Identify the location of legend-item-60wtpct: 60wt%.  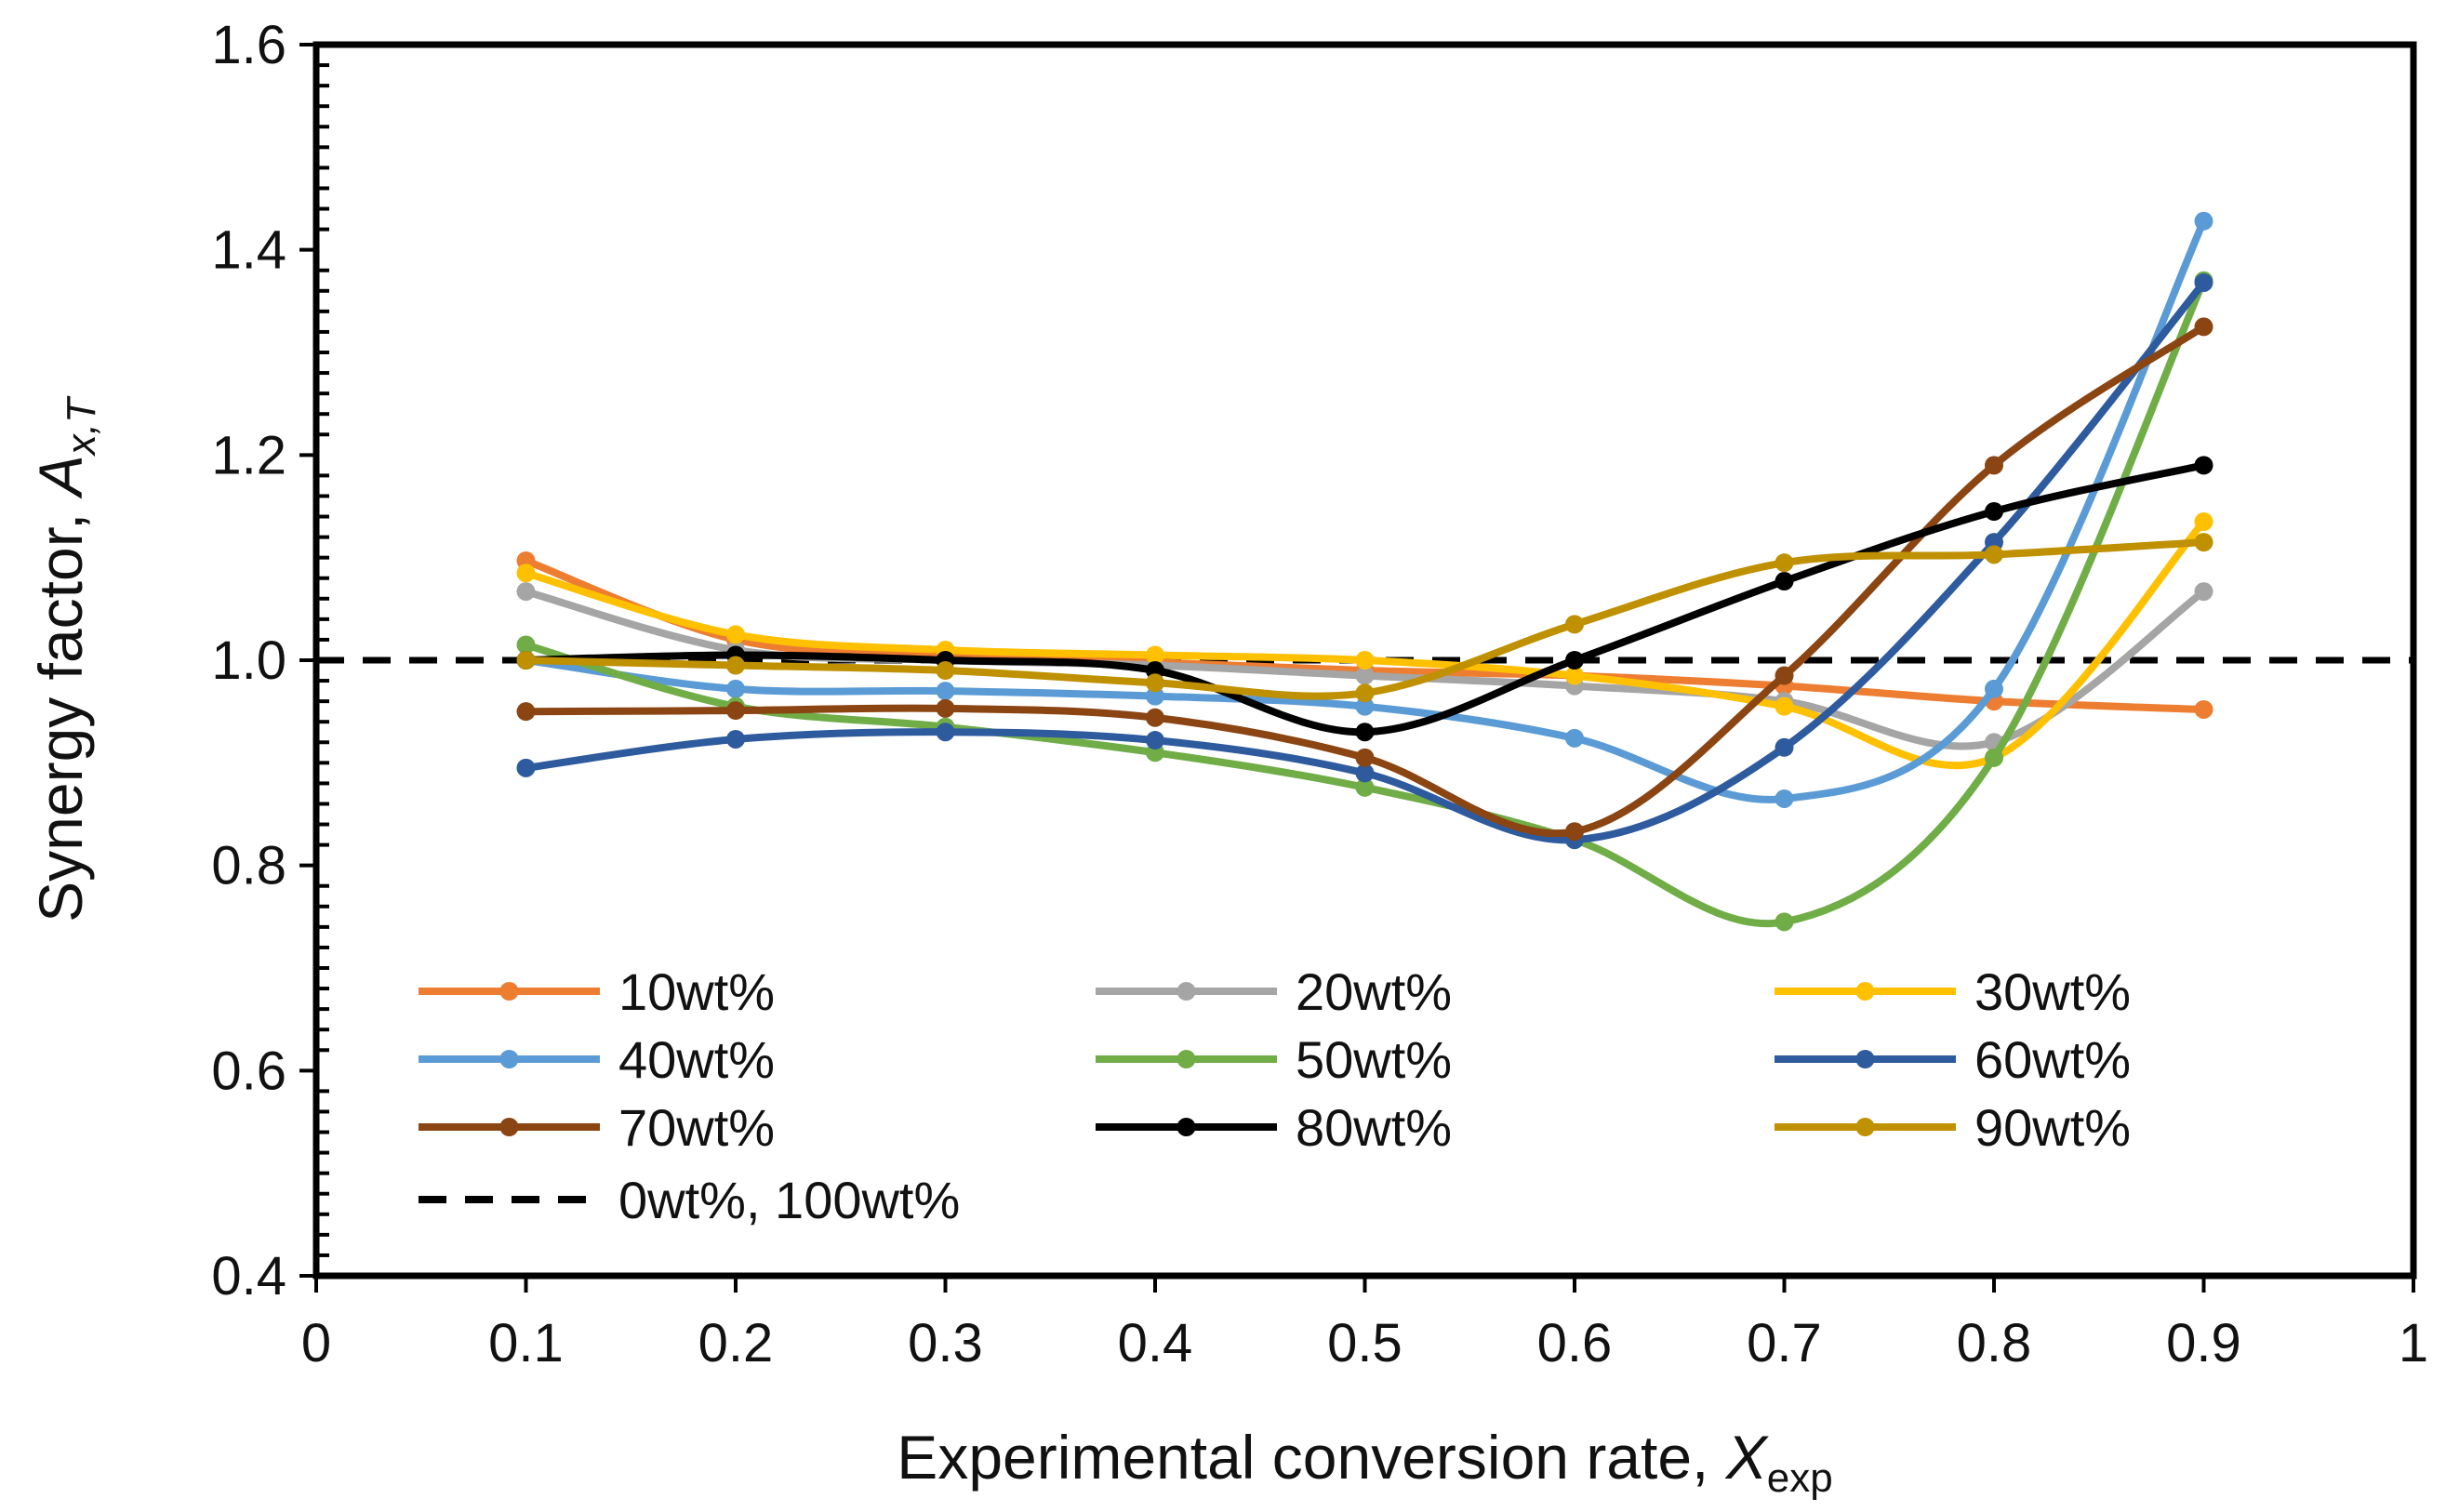
(1953, 1059).